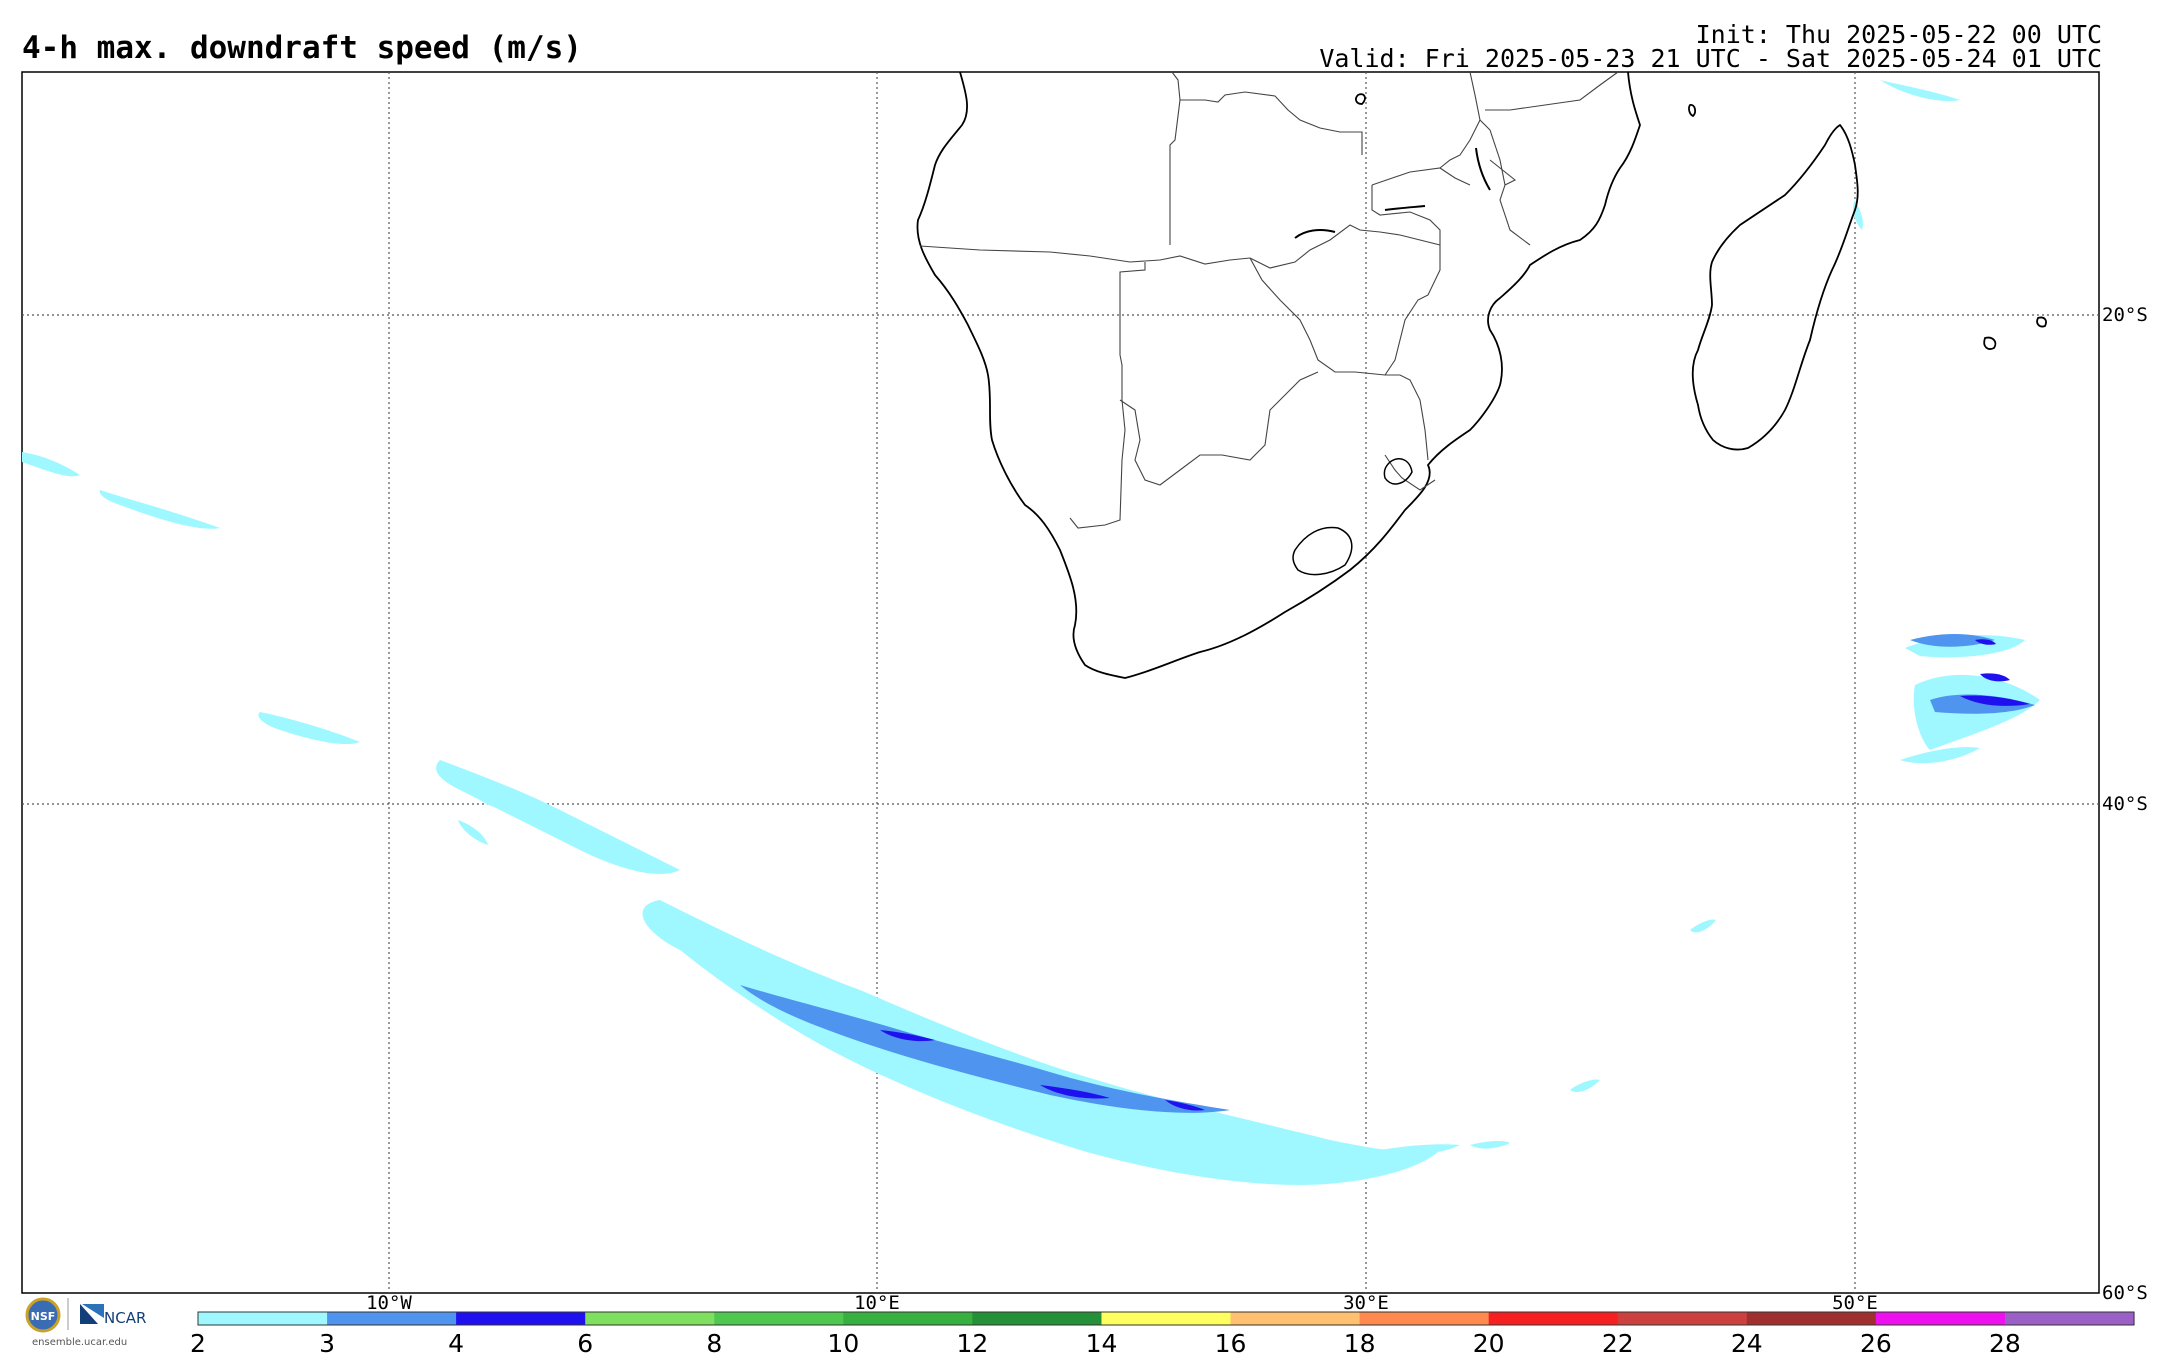 This screenshot has width=2160, height=1354. Describe the element at coordinates (2041, 322) in the screenshot. I see `reunion-coastline` at that location.